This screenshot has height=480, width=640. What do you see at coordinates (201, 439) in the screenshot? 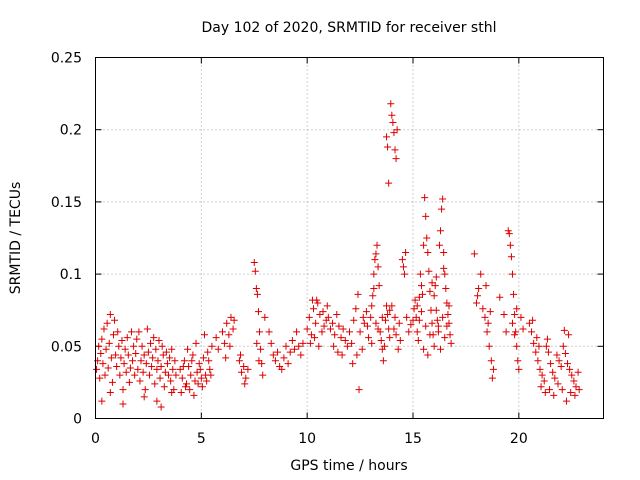
I see `x-tick-label: 5` at bounding box center [201, 439].